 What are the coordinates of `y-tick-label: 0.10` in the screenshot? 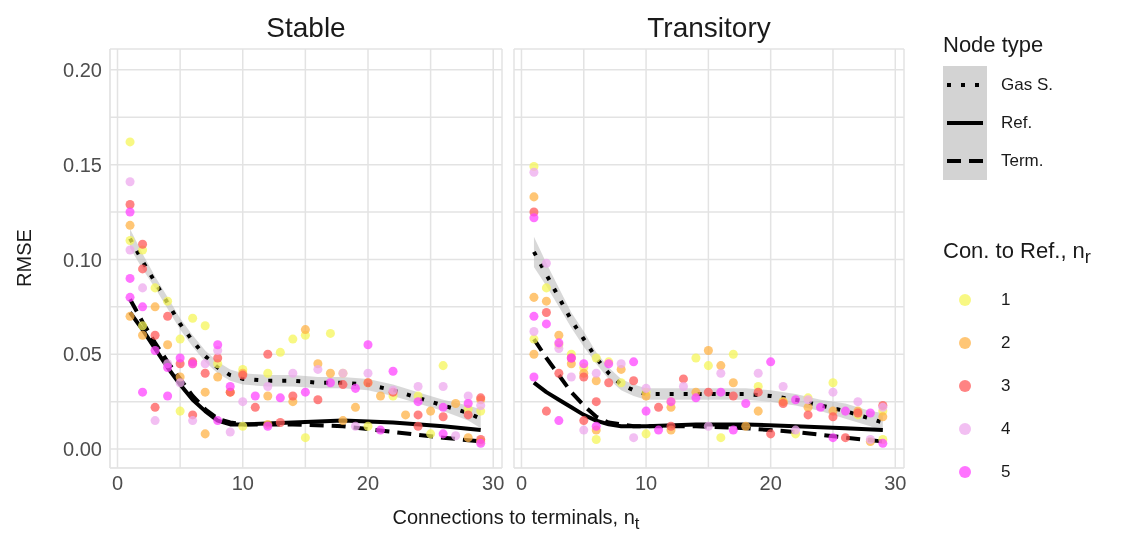 It's located at (82, 259).